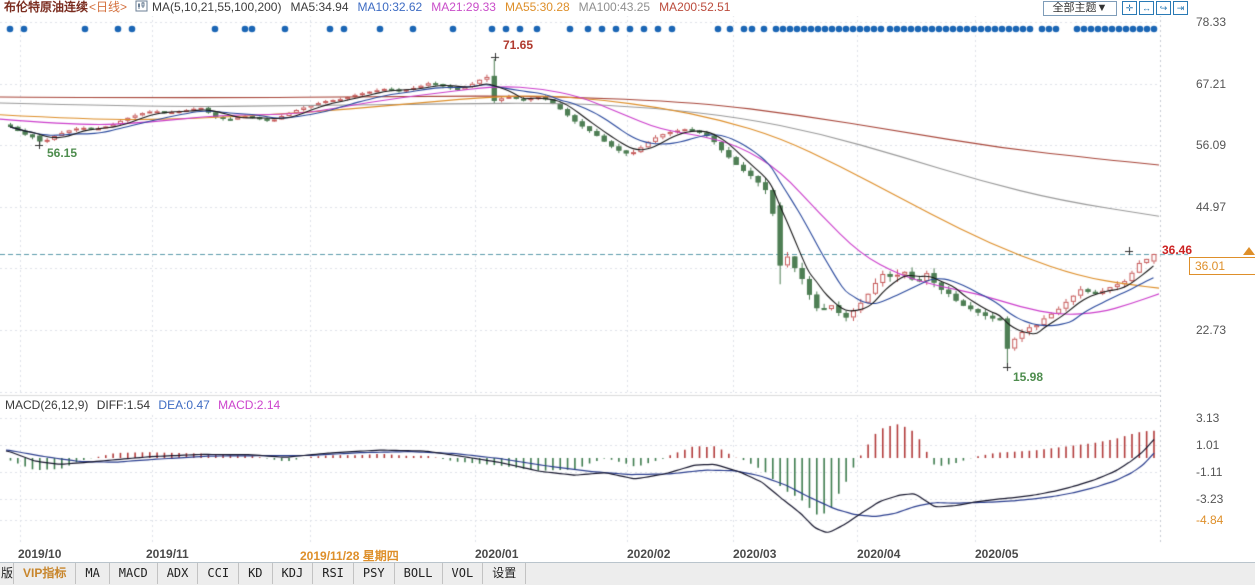 This screenshot has height=585, width=1255. Describe the element at coordinates (627, 573) in the screenshot. I see `indicator-toolbar: 版 VIP指标 MA MACD ADX CCI KD KDJ RSI PSY BOLL VOL 设置` at that location.